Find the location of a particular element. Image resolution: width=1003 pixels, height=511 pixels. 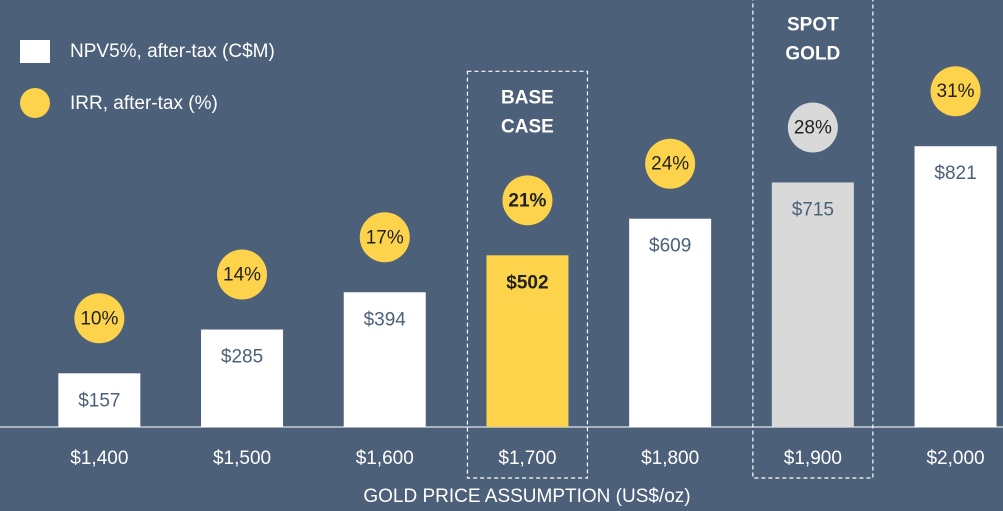

irr-label: 28% is located at coordinates (813, 127).